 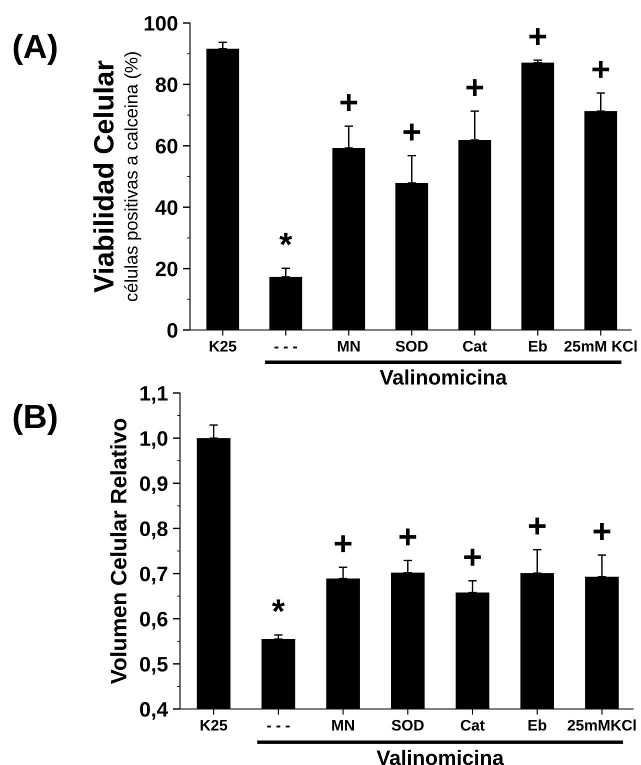 I want to click on y-tick-label: 1,1, so click(x=154, y=395).